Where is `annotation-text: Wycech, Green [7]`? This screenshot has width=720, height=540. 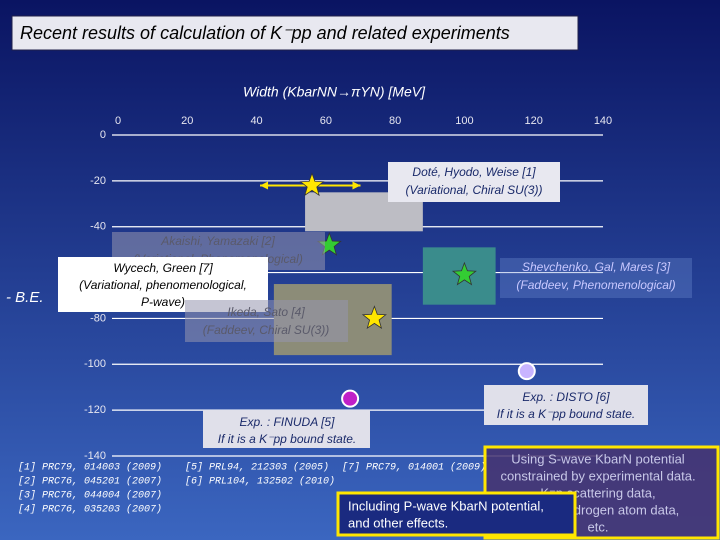 annotation-text: Wycech, Green [7] is located at coordinates (163, 268).